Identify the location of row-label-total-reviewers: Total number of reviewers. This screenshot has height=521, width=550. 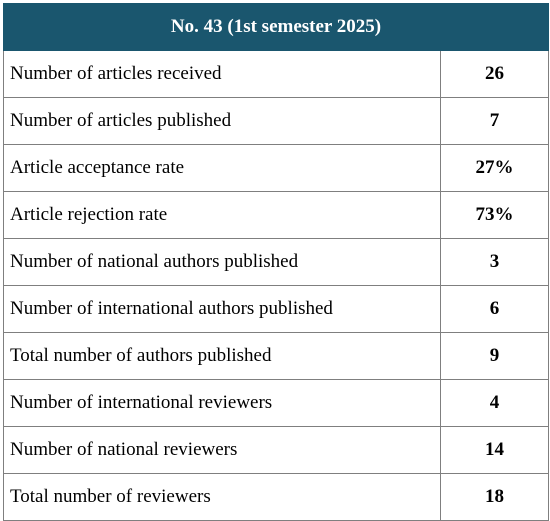
(222, 497).